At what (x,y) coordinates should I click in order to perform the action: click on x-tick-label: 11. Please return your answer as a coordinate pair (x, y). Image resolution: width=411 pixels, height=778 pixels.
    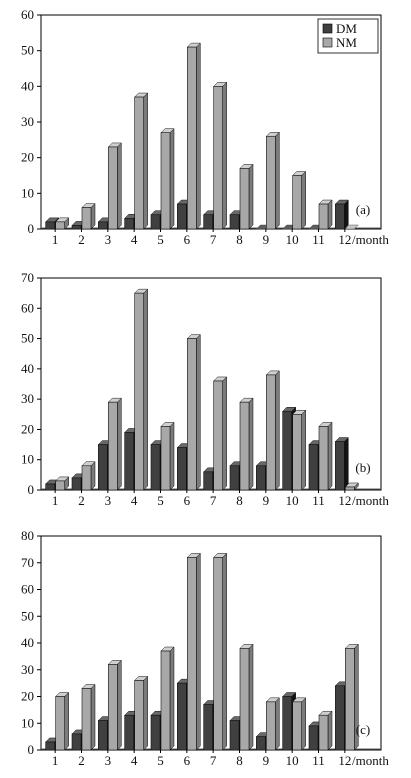
    Looking at the image, I should click on (318, 239).